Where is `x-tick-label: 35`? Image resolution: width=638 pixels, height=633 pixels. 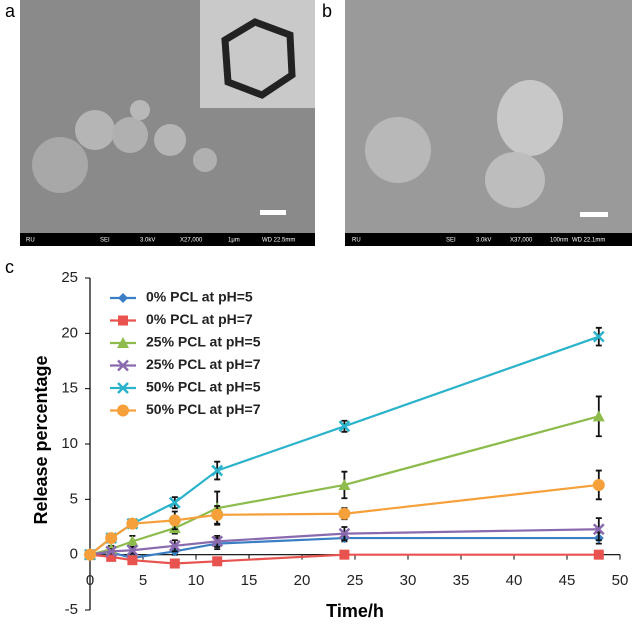
x-tick-label: 35 is located at coordinates (461, 580).